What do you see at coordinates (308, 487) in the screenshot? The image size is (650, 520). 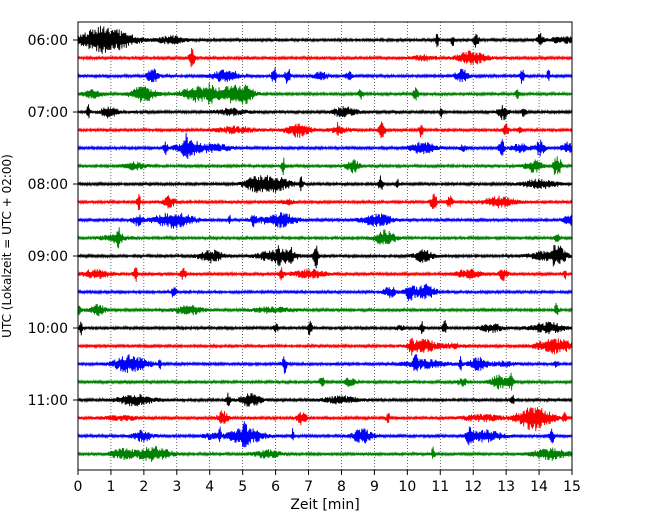 I see `x-tick-label: 7` at bounding box center [308, 487].